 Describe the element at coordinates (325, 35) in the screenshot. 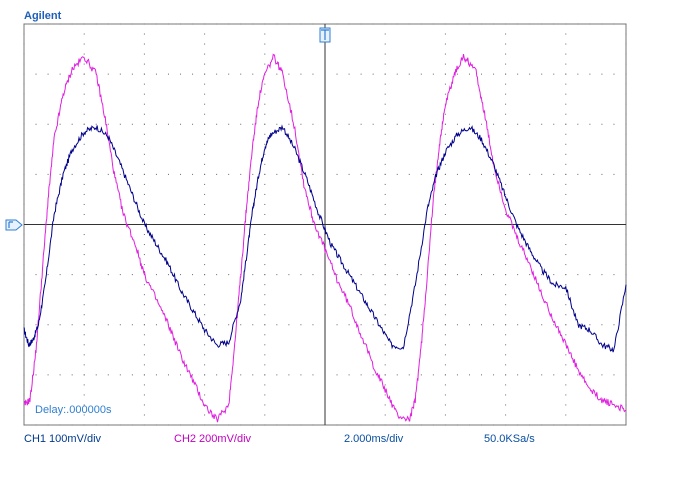

I see `trigger-marker-icon` at that location.